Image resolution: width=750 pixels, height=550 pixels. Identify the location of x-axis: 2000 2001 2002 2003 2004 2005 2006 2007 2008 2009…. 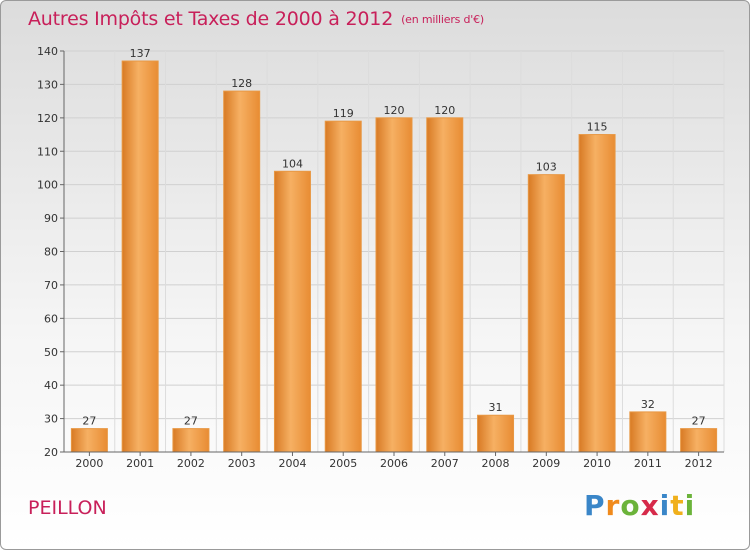
(394, 460).